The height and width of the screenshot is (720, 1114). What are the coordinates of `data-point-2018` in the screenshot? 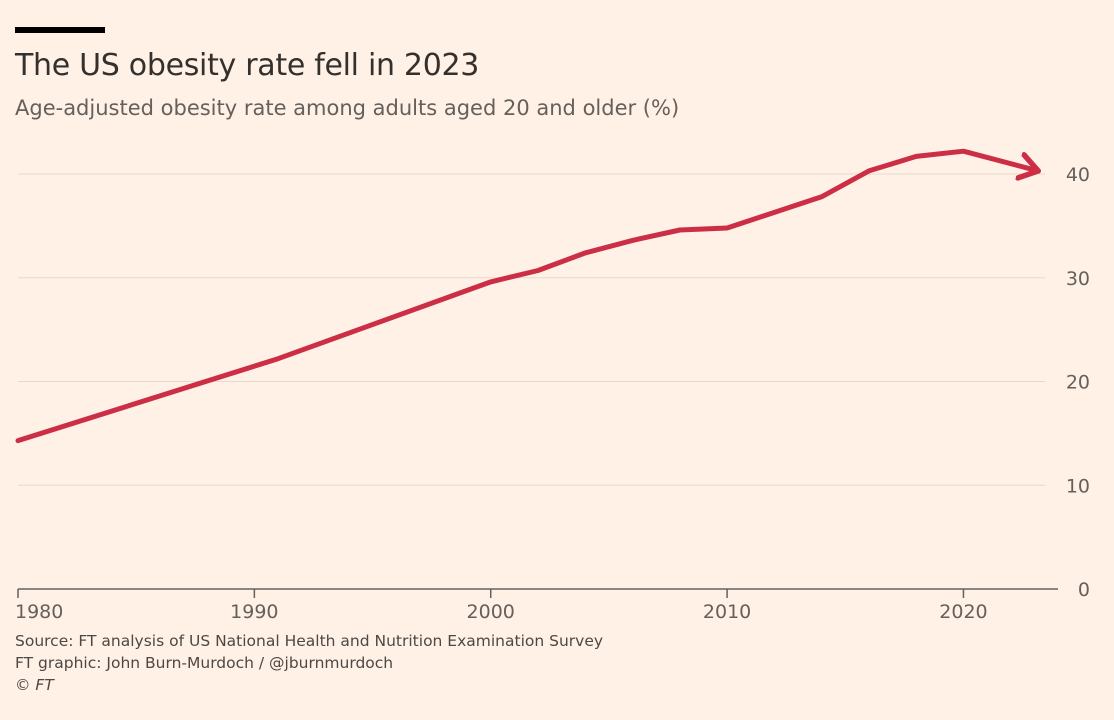 It's located at (916, 156).